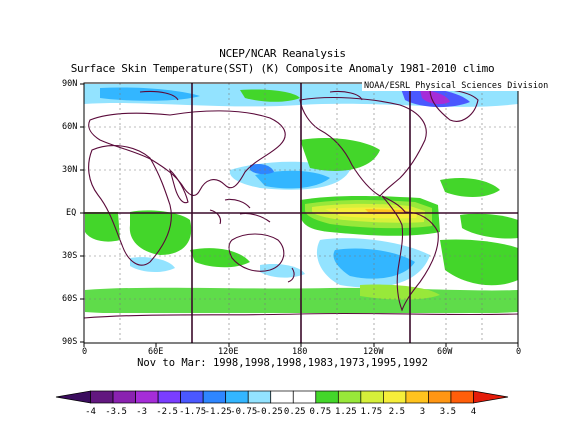  What do you see at coordinates (346, 412) in the screenshot?
I see `colorbar-label: 1.25` at bounding box center [346, 412].